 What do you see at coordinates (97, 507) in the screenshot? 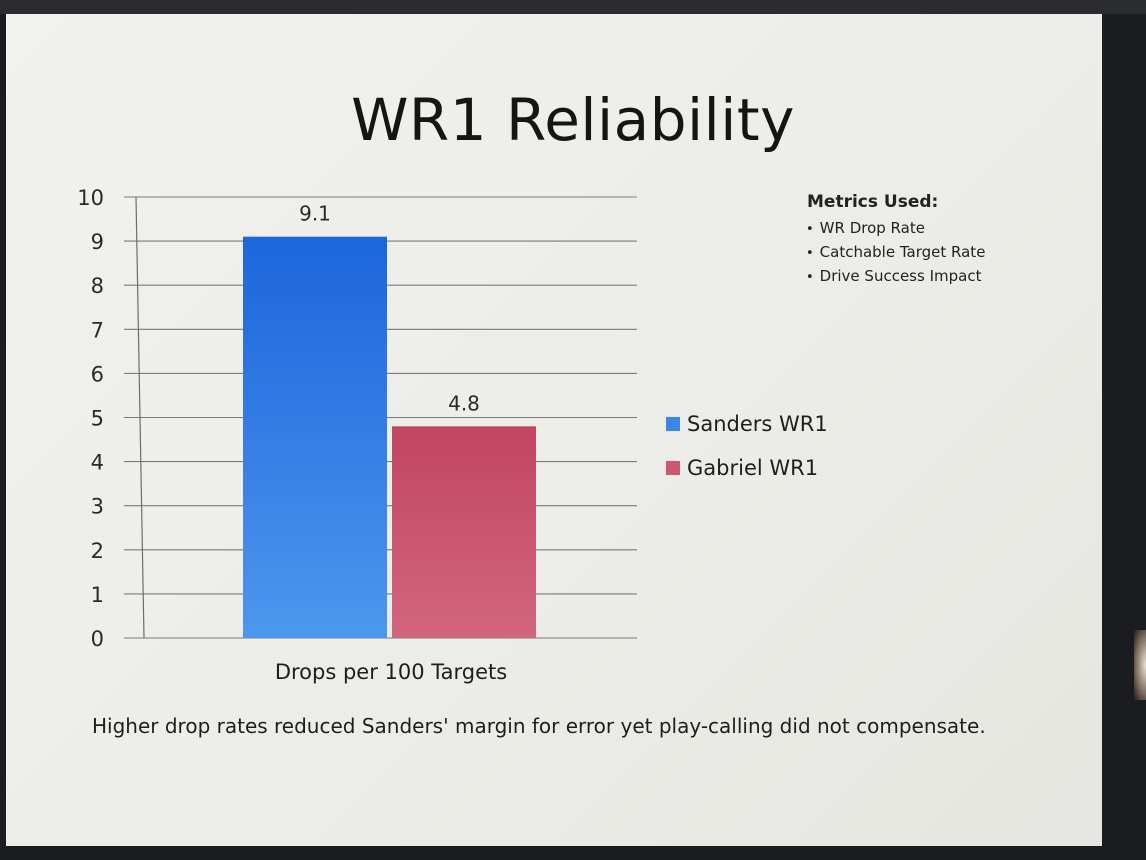
I see `y-tick-label: 3` at bounding box center [97, 507].